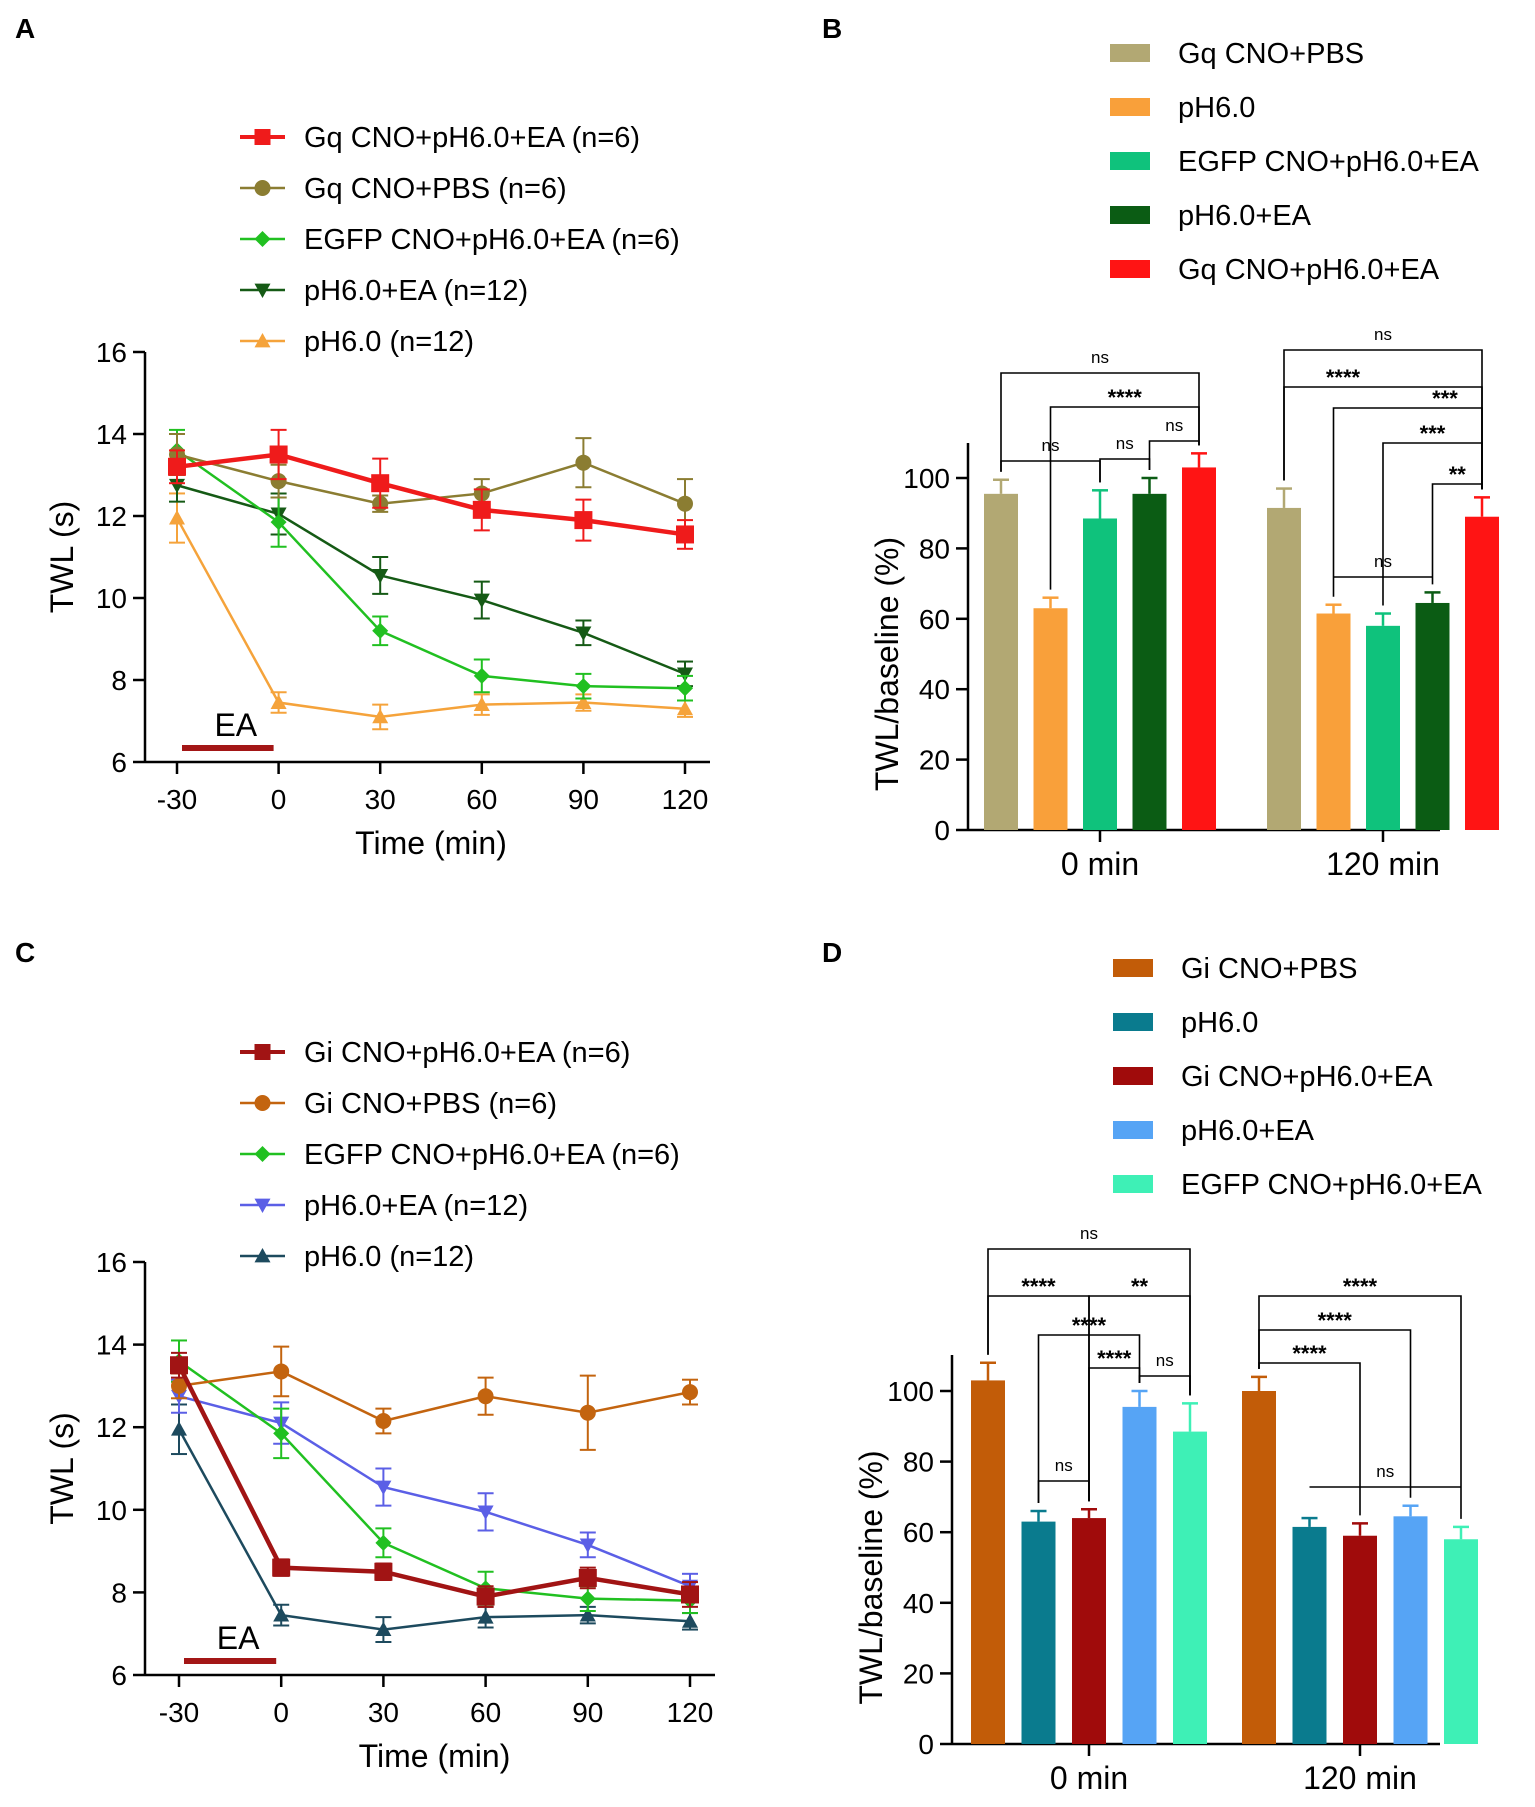  I want to click on y-tick-label: 8, so click(119, 1592).